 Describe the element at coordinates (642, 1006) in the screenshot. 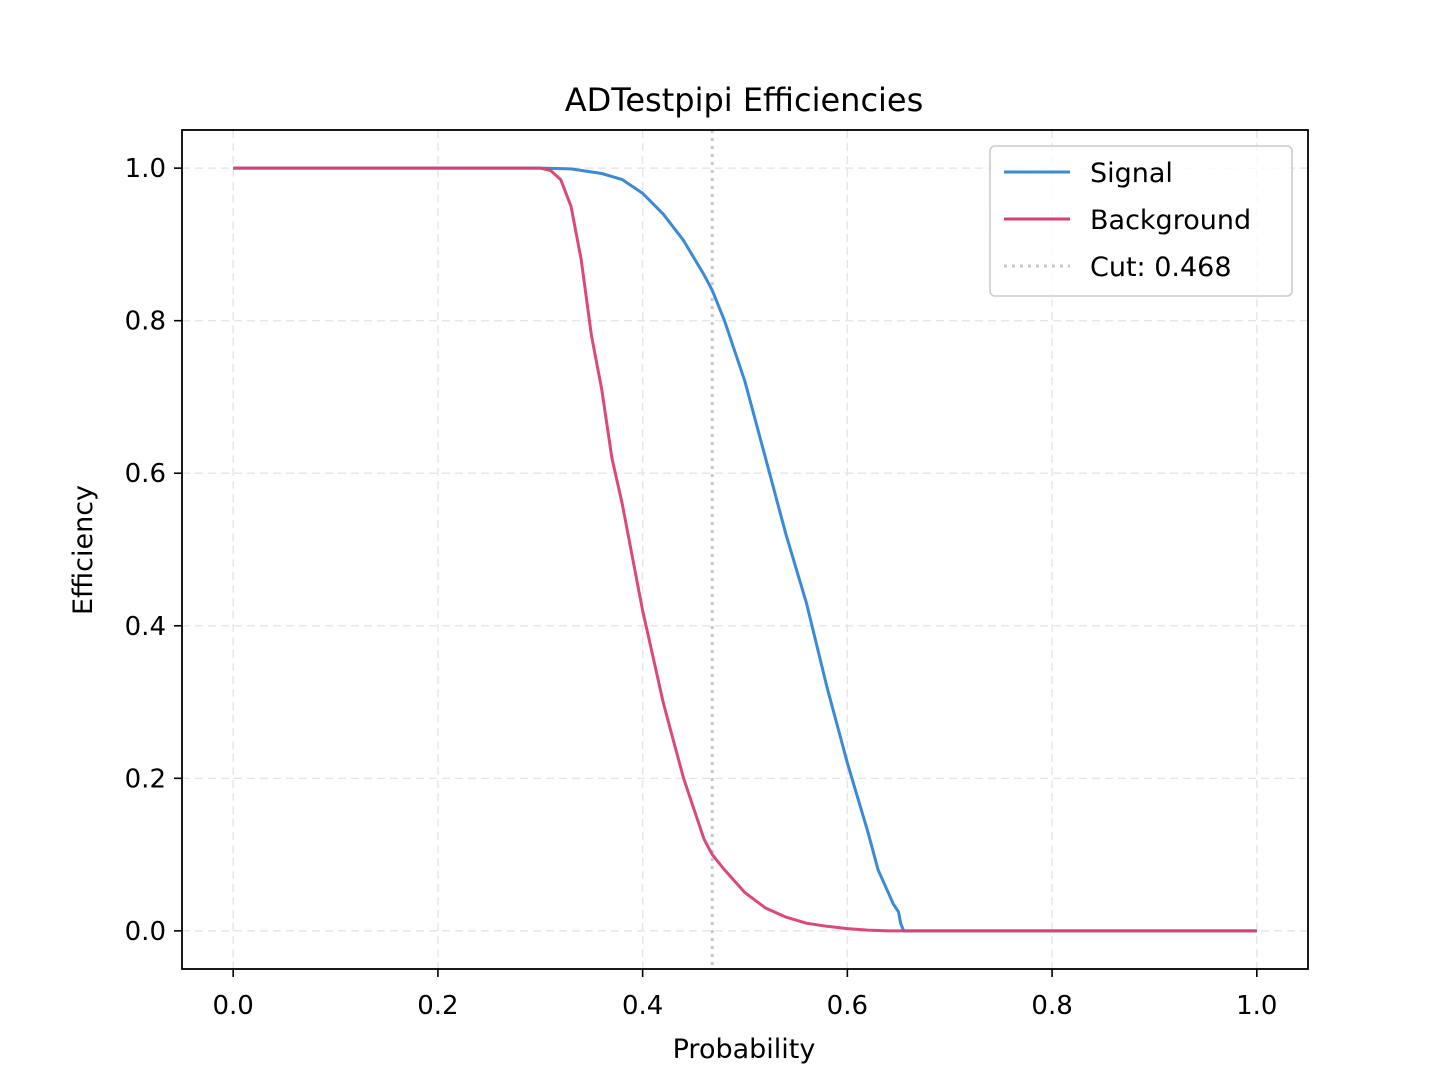

I see `x-tick-label: 0.4` at that location.